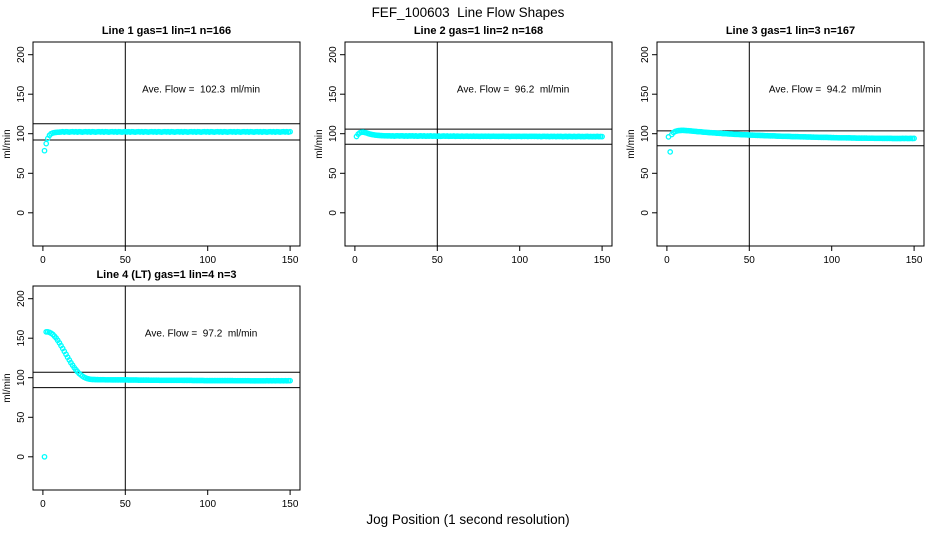  I want to click on subplot-title: Line 4 (LT) gas=1 lin=4 n=3, so click(166, 275).